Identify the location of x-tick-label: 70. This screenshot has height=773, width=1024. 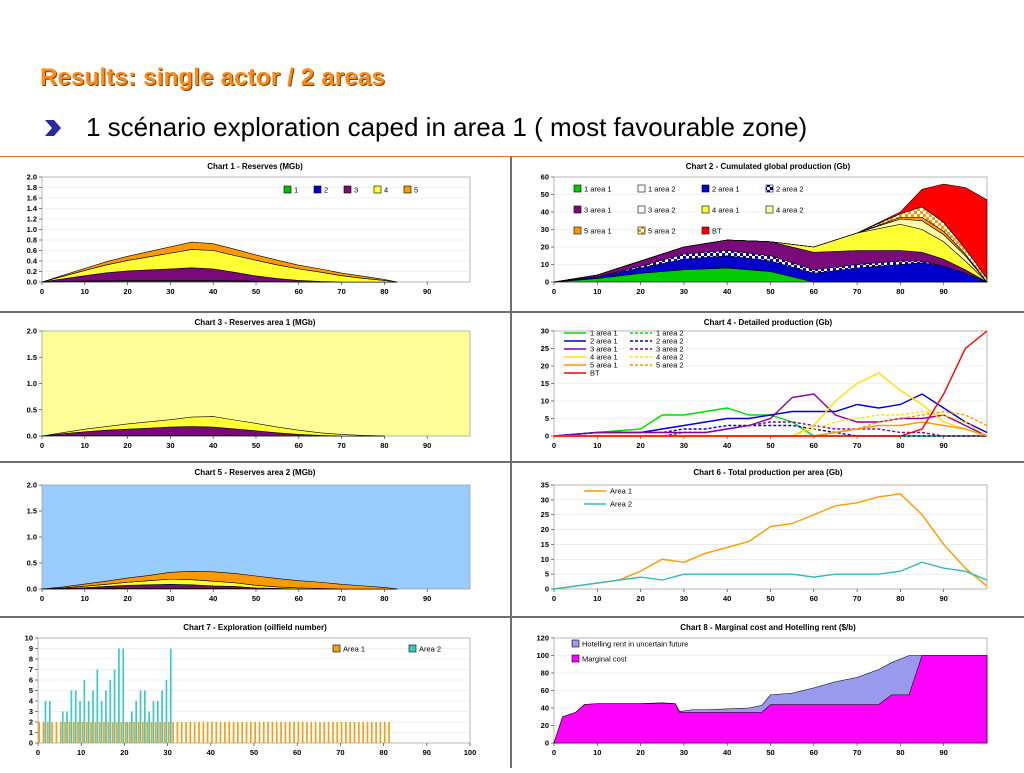
(341, 598).